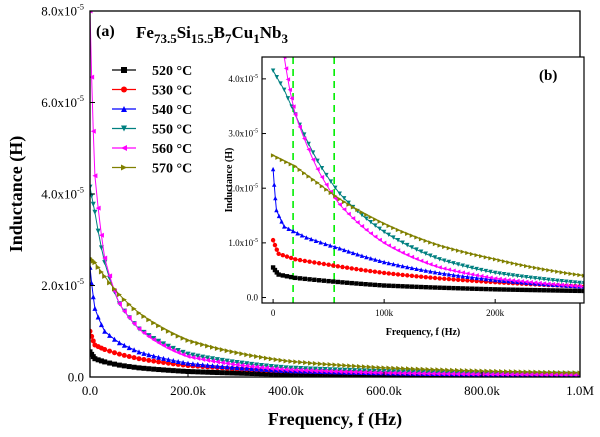 The image size is (600, 437). Describe the element at coordinates (256, 38) in the screenshot. I see `composition-subscript: 1` at that location.